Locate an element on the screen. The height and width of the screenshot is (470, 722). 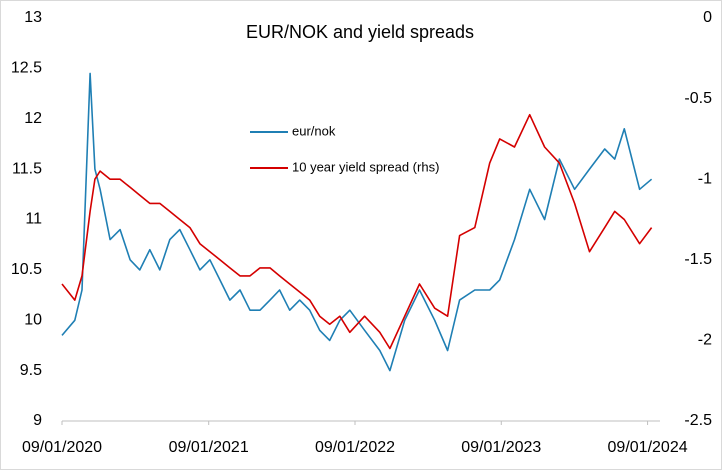
chart-title: EUR/NOK and yield spreads is located at coordinates (360, 32).